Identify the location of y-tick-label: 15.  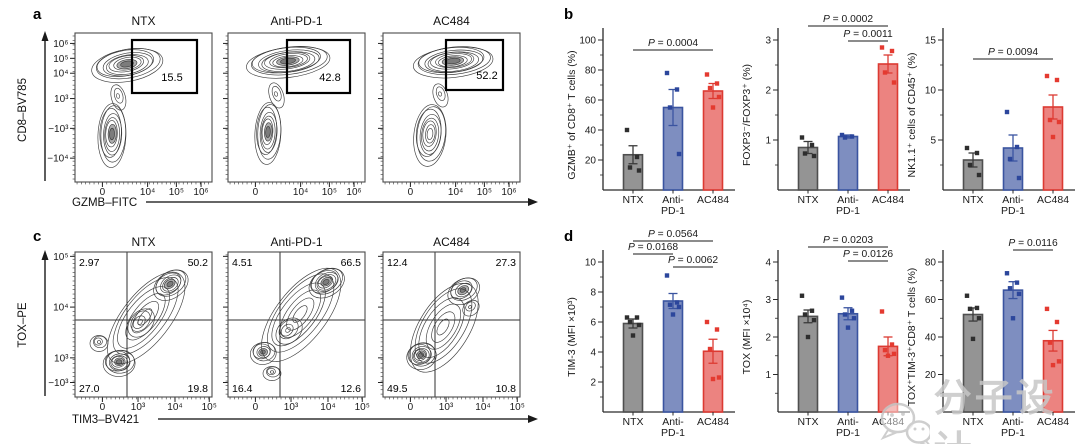
(931, 41).